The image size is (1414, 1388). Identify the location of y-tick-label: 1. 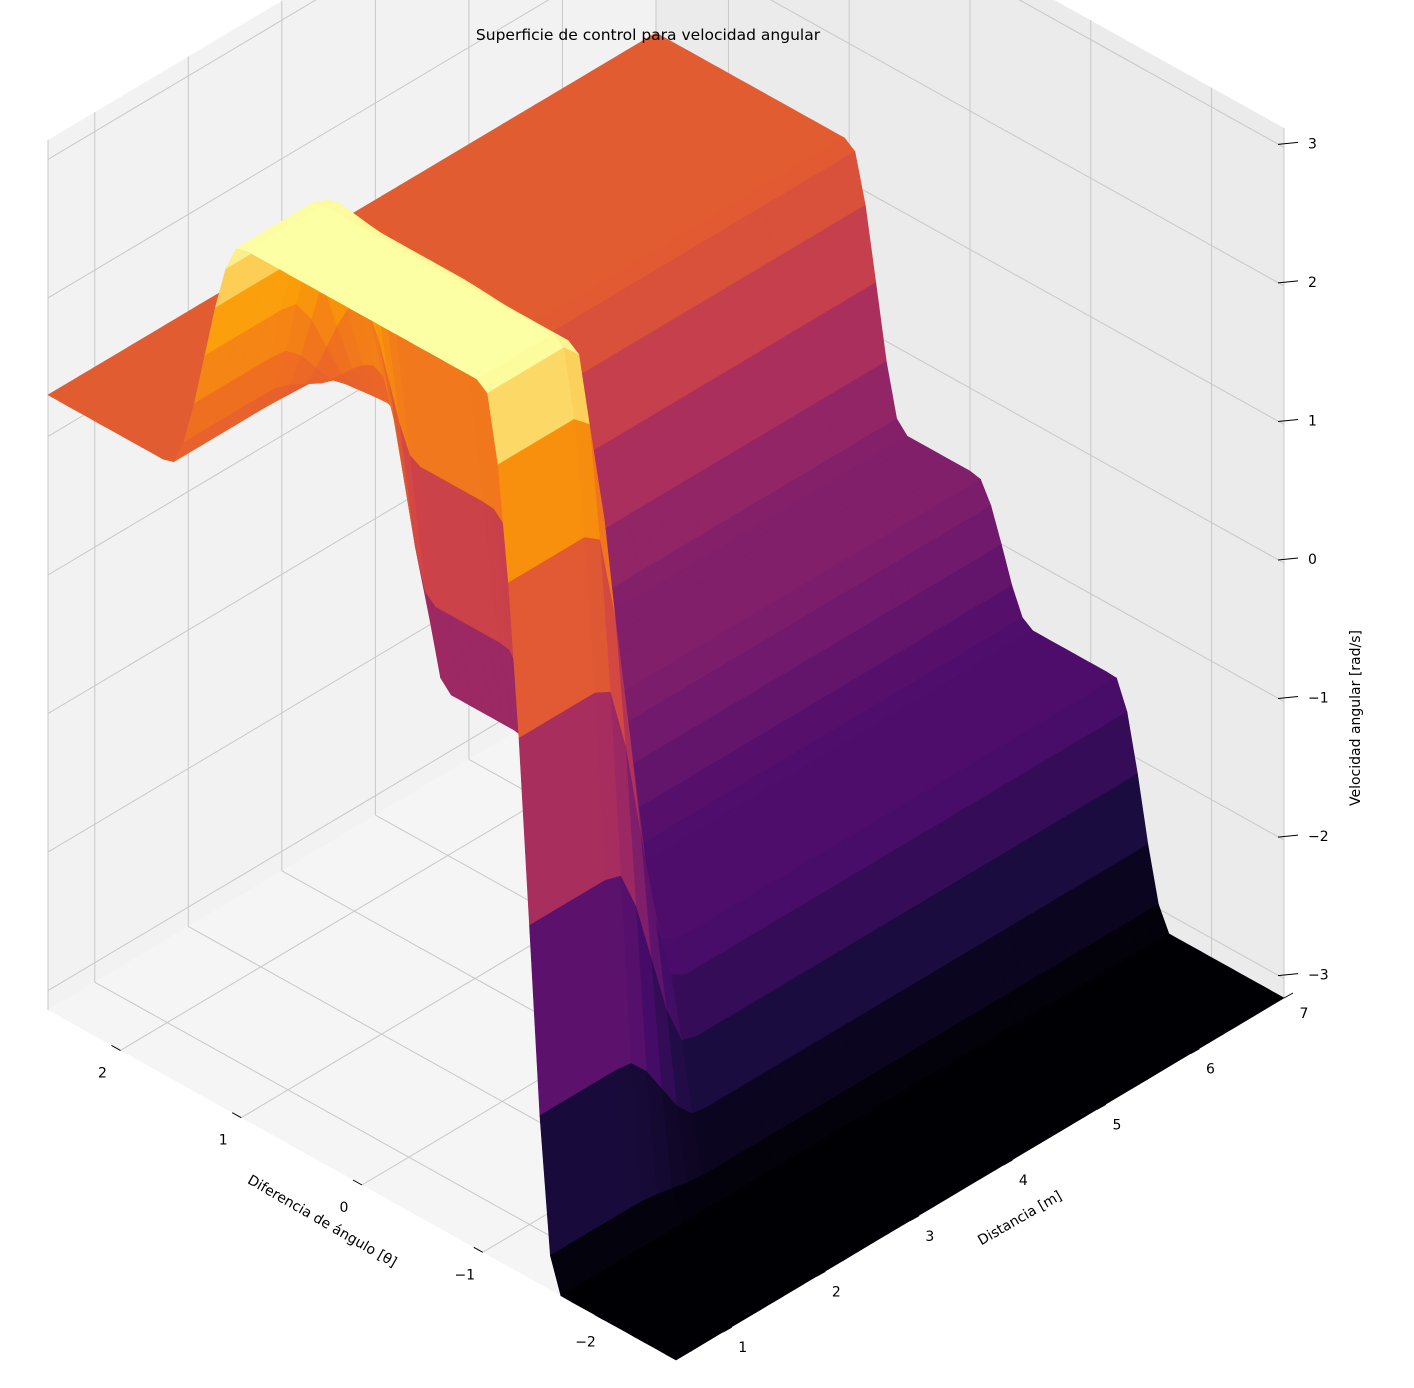
(742, 1348).